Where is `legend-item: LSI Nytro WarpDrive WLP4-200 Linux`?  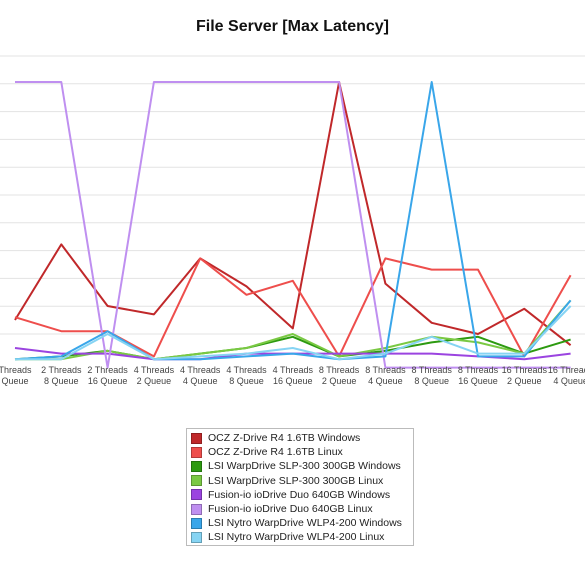
legend-item: LSI Nytro WarpDrive WLP4-200 Linux is located at coordinates (300, 537).